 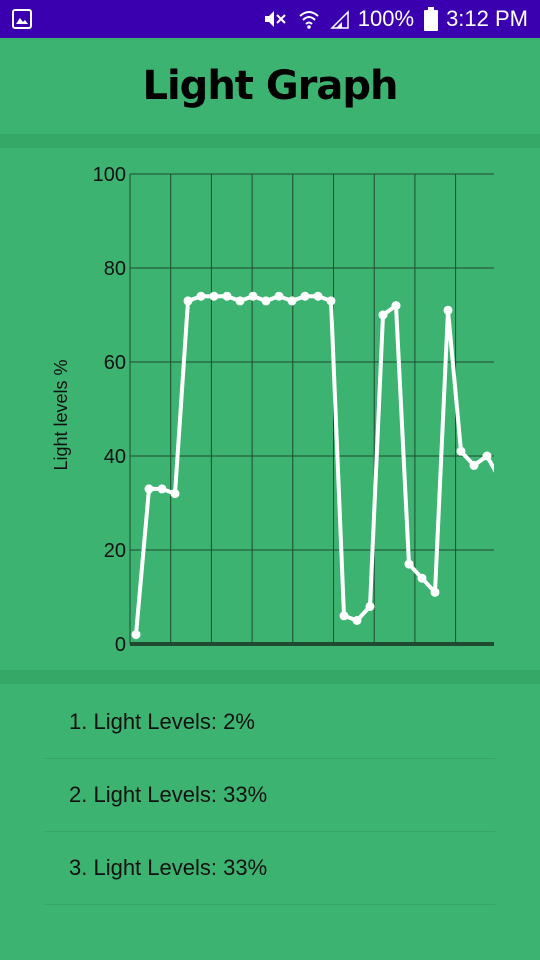 I want to click on list-item-label: 2. Light Levels: 33%, so click(x=168, y=794).